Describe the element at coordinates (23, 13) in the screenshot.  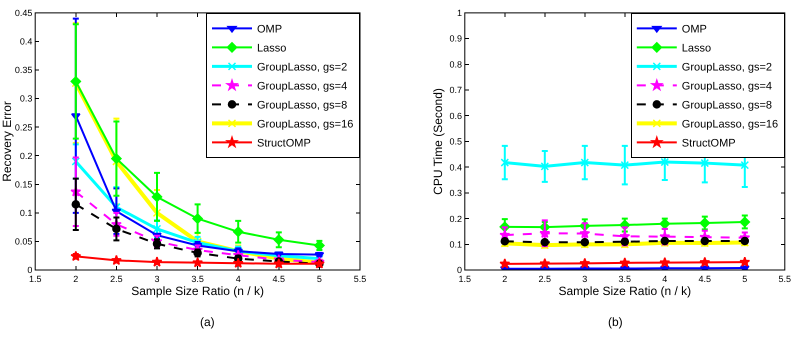
I see `y-tick-label: 0.45` at that location.